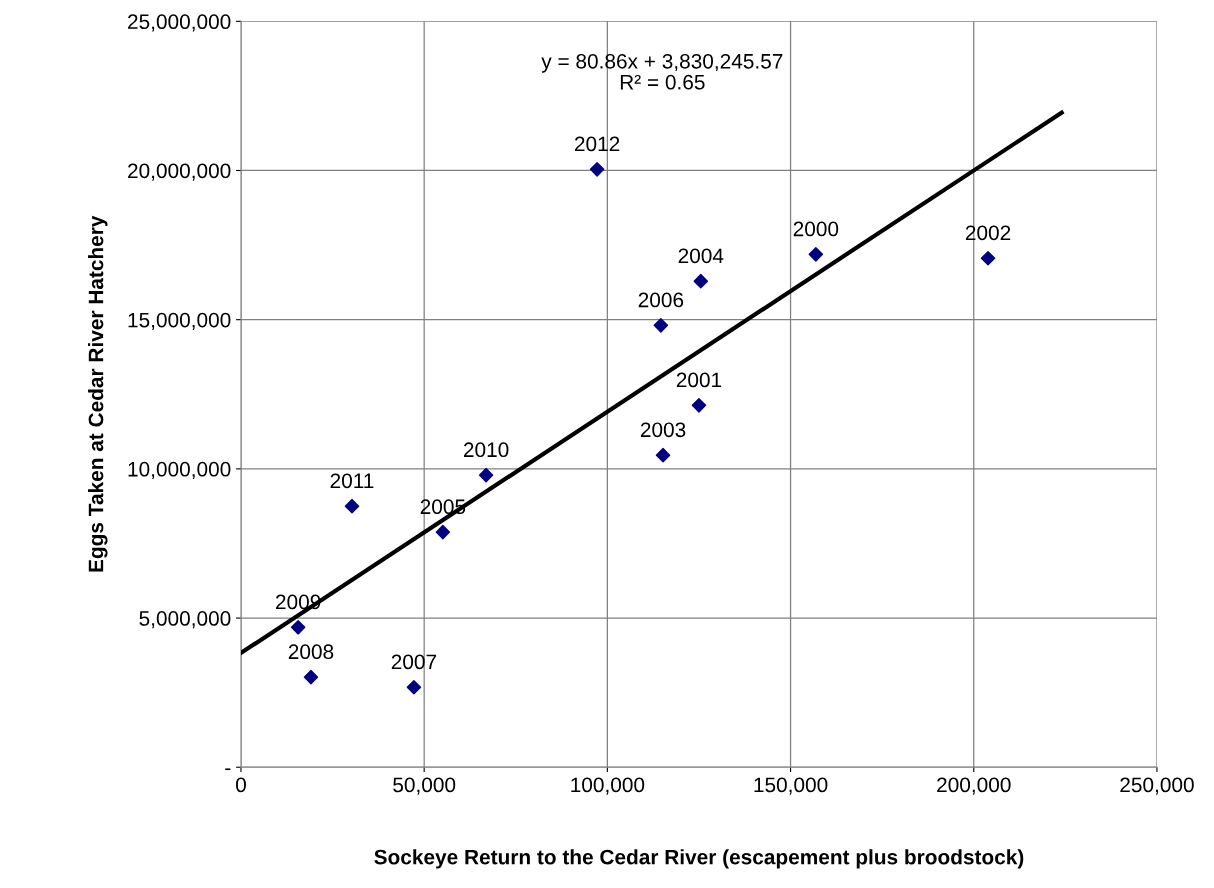  I want to click on y-axis-title: Eggs Taken at Cedar River Hatchery, so click(98, 393).